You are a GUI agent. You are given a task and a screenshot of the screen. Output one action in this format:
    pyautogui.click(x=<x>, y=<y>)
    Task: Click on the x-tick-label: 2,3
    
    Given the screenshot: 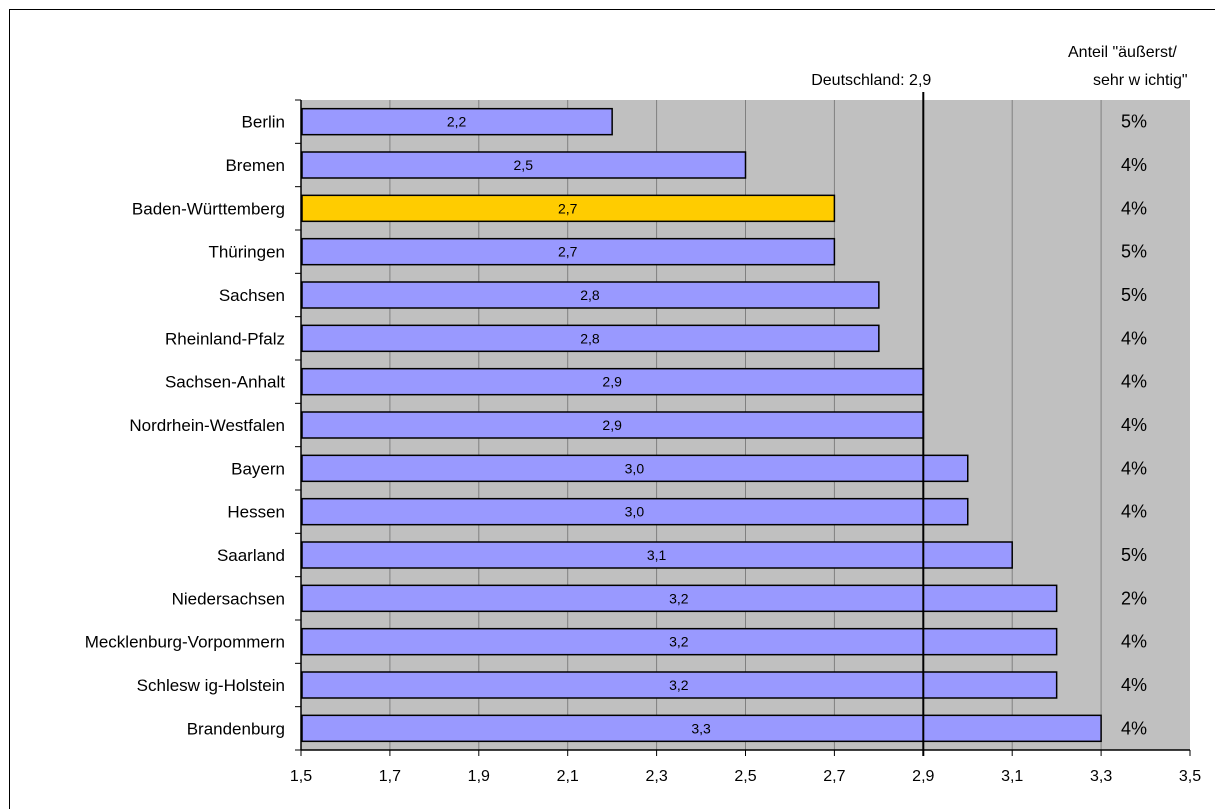 What is the action you would take?
    pyautogui.click(x=656, y=776)
    